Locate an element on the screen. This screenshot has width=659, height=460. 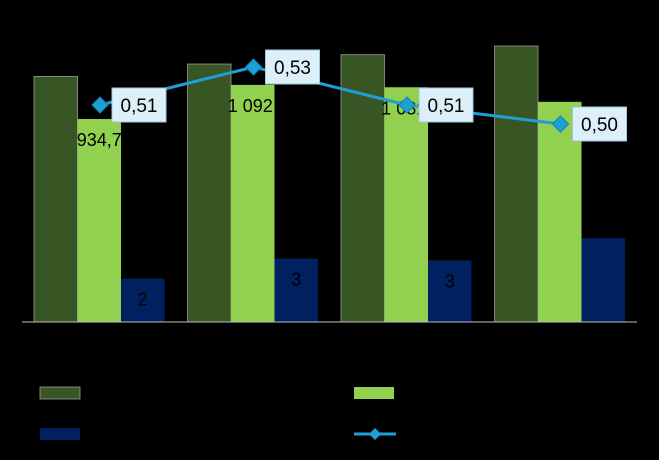
bar-s0-c2 is located at coordinates (362, 188).